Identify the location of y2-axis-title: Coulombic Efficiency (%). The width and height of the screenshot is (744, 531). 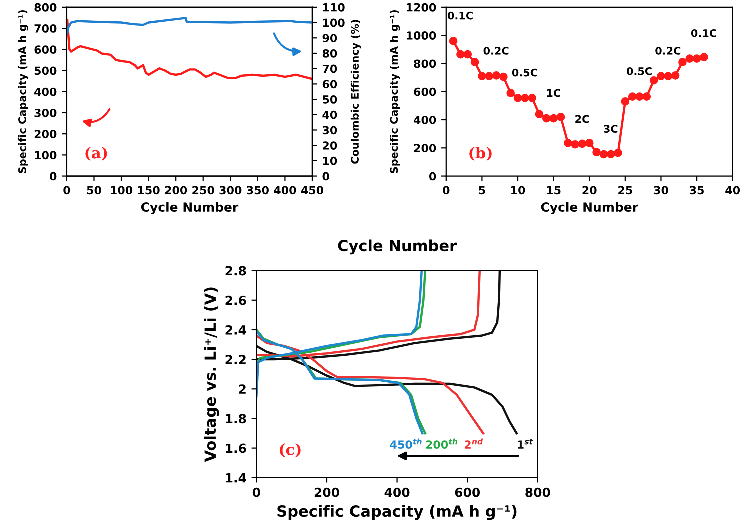
(356, 92).